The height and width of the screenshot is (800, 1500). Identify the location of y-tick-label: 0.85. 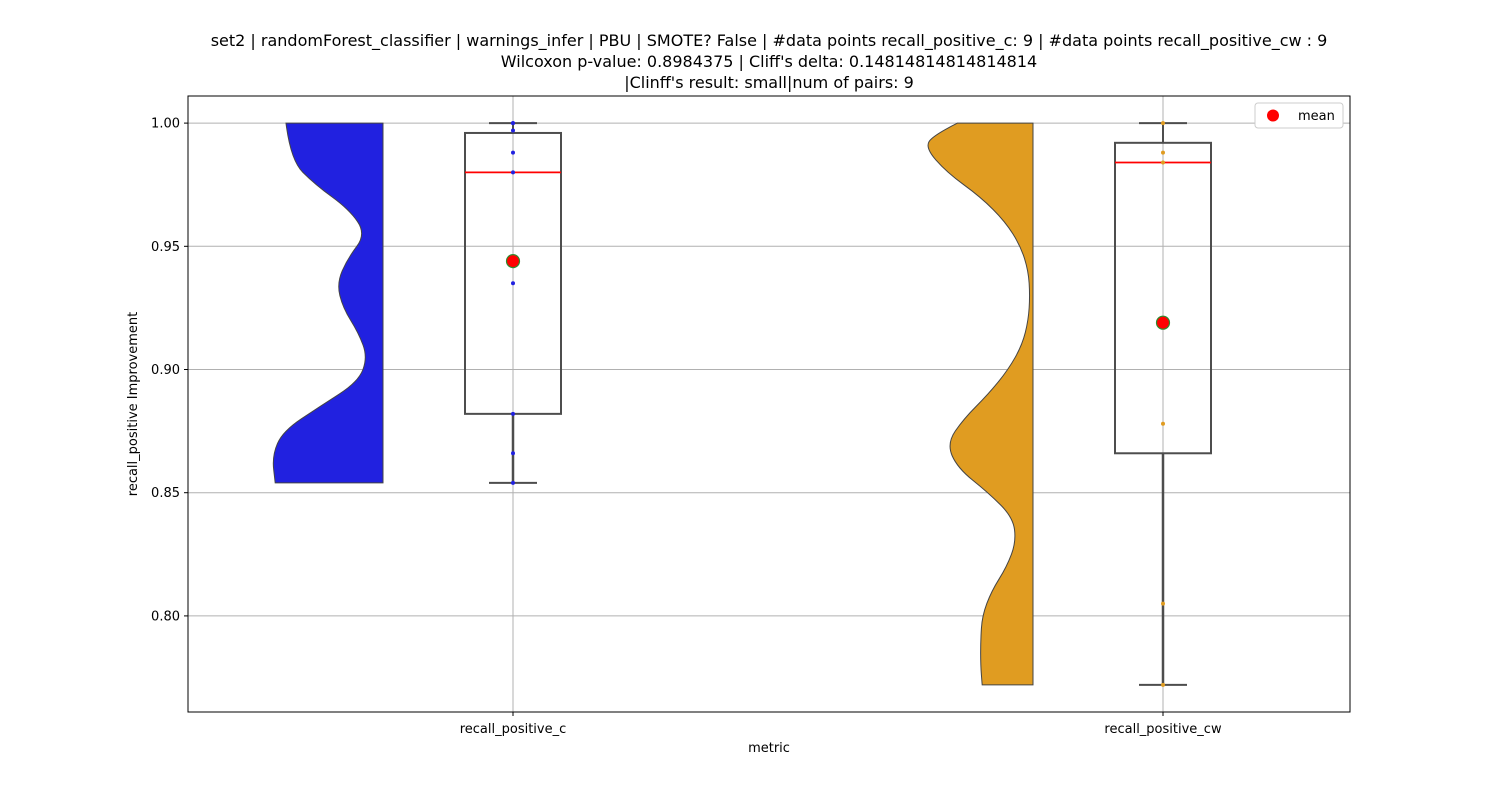
(165, 493).